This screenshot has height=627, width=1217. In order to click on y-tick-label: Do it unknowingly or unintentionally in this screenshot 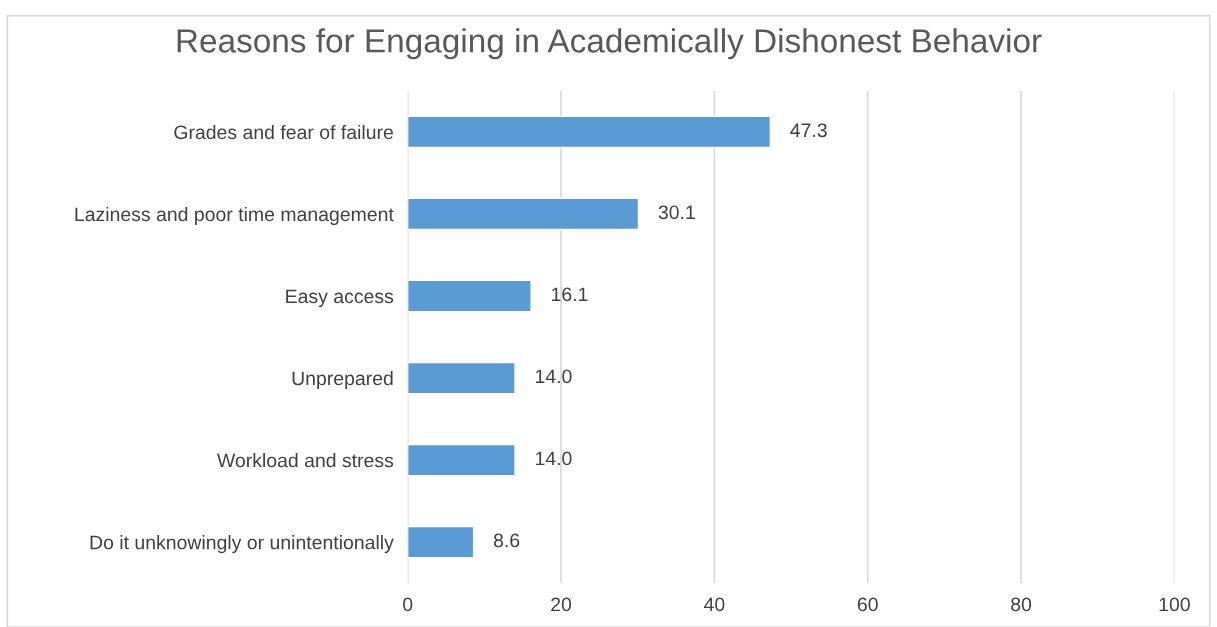, I will do `click(242, 544)`.